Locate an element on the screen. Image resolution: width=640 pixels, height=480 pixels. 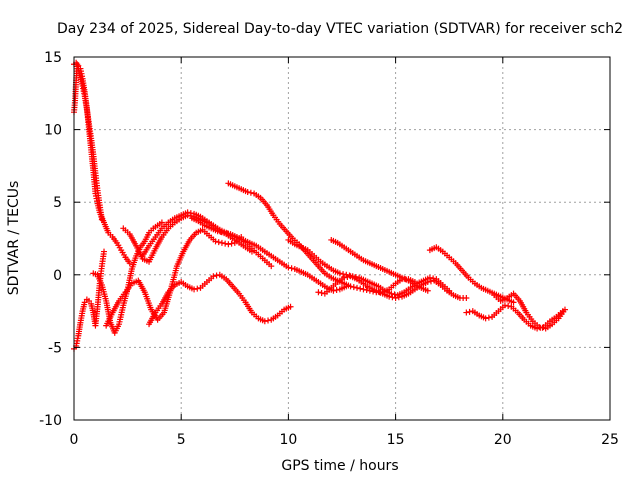
y-tick-label: 0 is located at coordinates (57, 276).